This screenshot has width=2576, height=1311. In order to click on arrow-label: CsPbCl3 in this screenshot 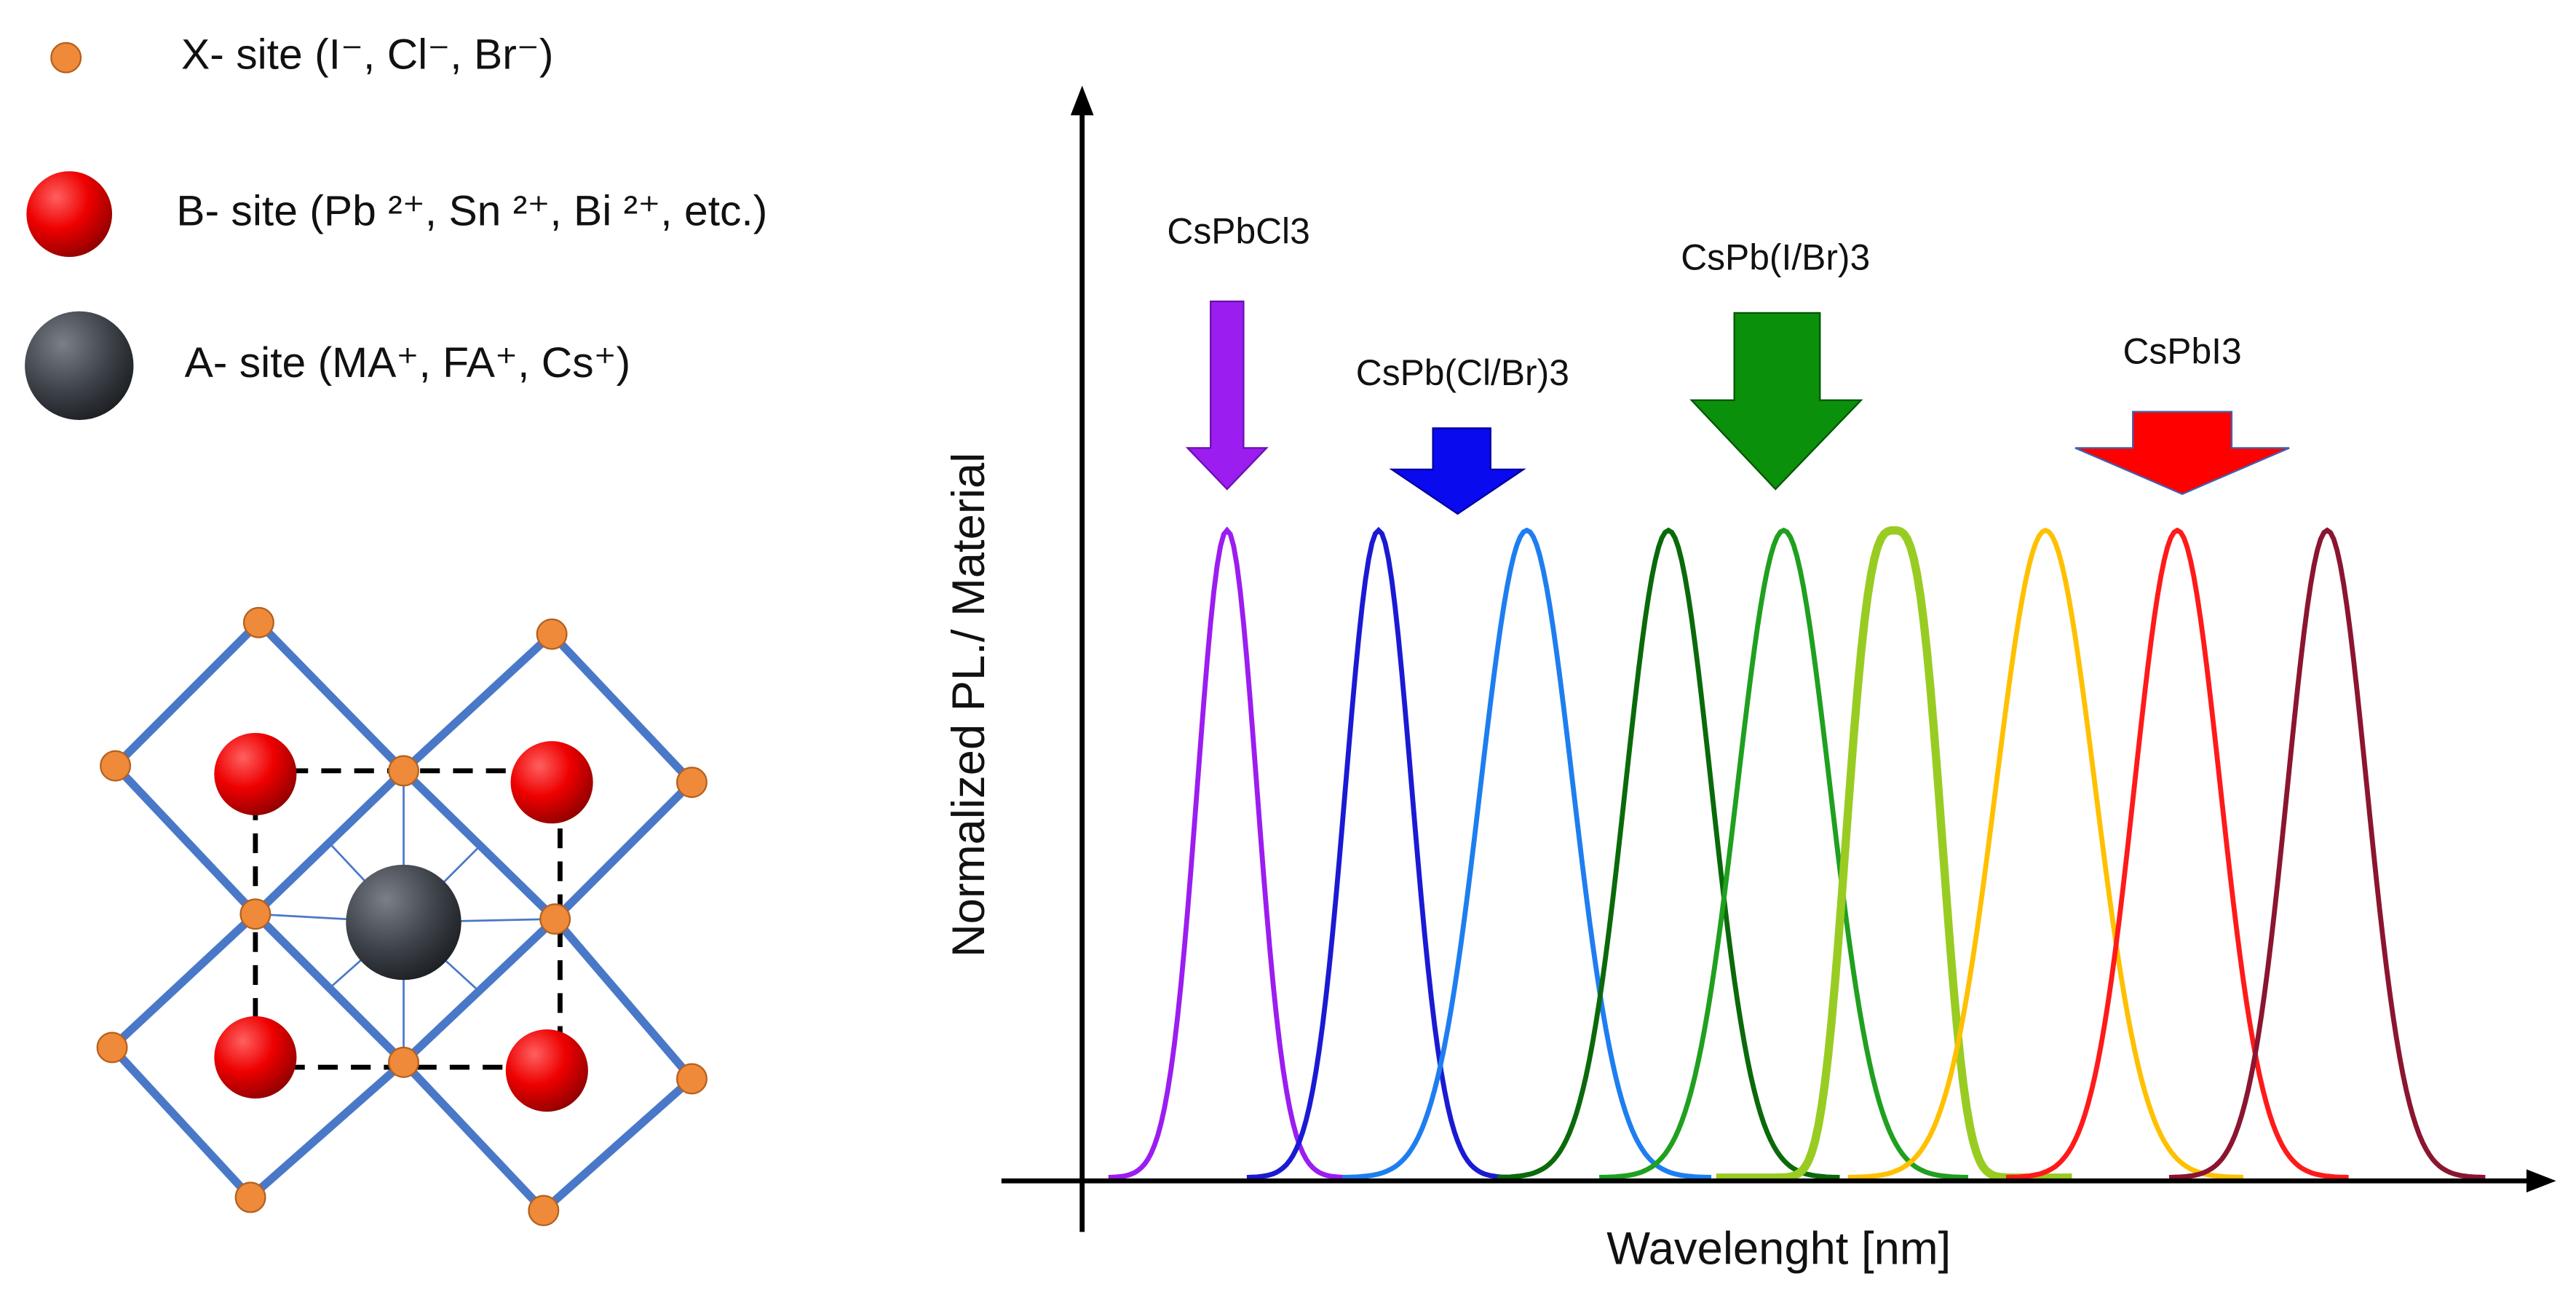, I will do `click(1238, 230)`.